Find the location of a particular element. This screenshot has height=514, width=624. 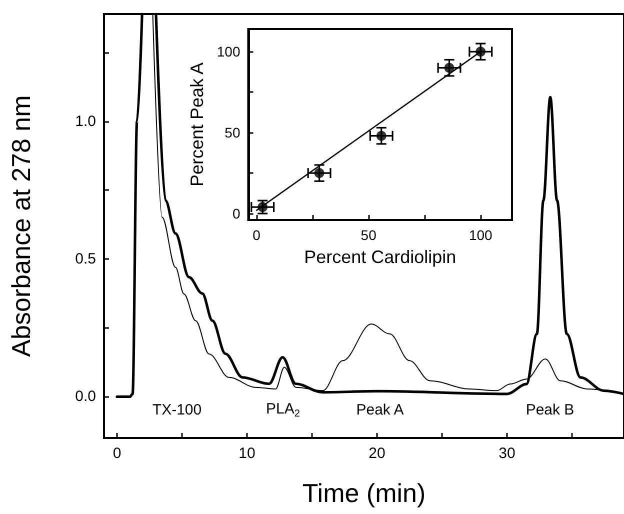

x-axis-title: Time (min) is located at coordinates (364, 493).